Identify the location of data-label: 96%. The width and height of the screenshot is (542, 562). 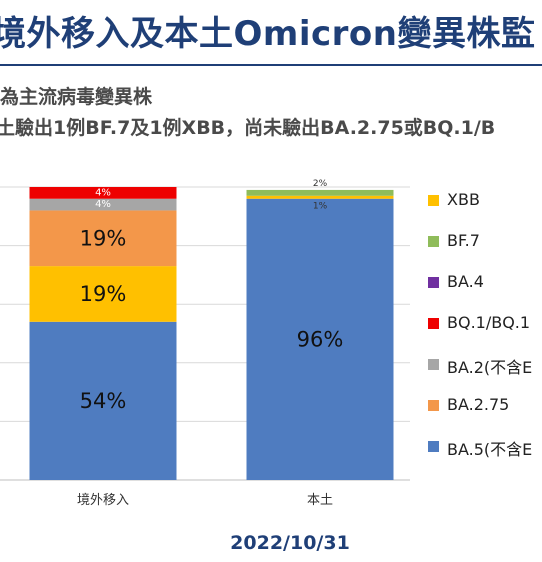
(320, 339).